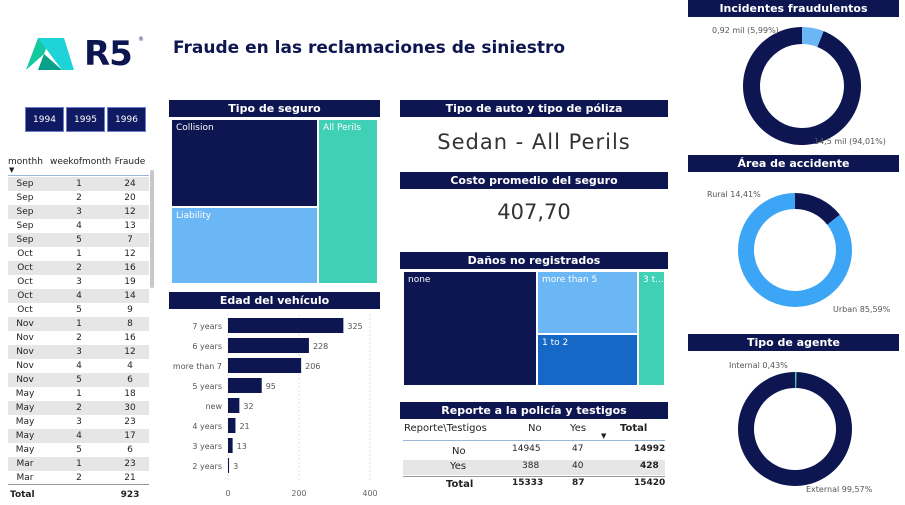  I want to click on costo-value: 407,70, so click(534, 212).